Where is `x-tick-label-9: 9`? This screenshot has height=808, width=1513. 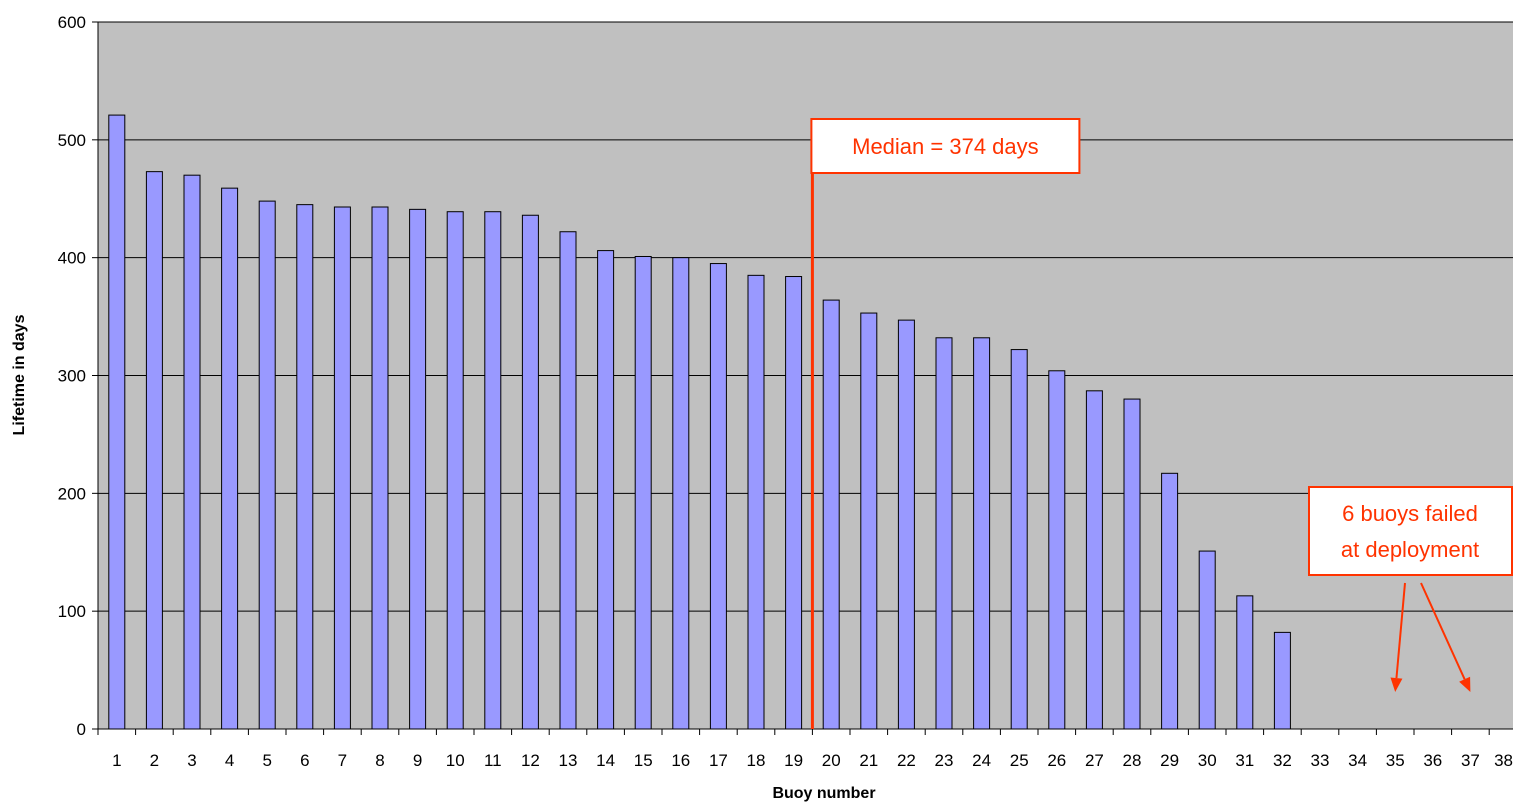
x-tick-label-9: 9 is located at coordinates (417, 760).